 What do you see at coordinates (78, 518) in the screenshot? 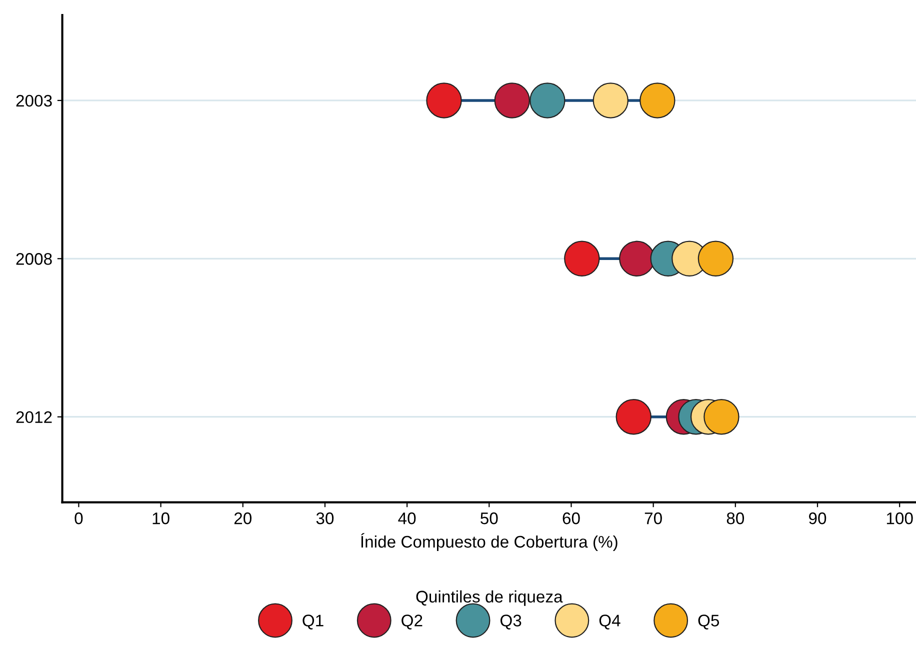
I see `x-tick-label: 0` at bounding box center [78, 518].